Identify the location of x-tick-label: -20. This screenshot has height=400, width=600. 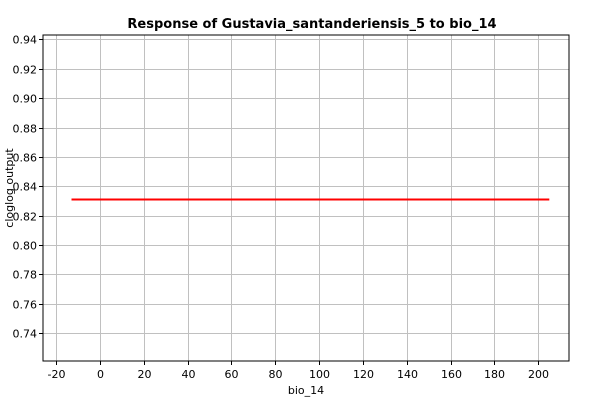
(57, 374).